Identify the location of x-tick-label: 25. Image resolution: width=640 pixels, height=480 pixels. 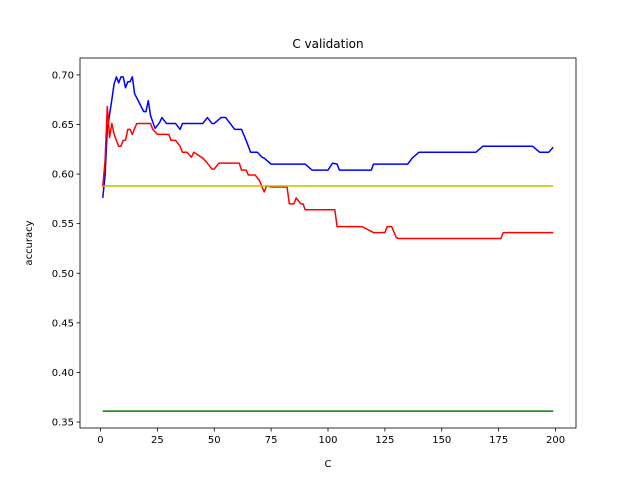
(157, 440).